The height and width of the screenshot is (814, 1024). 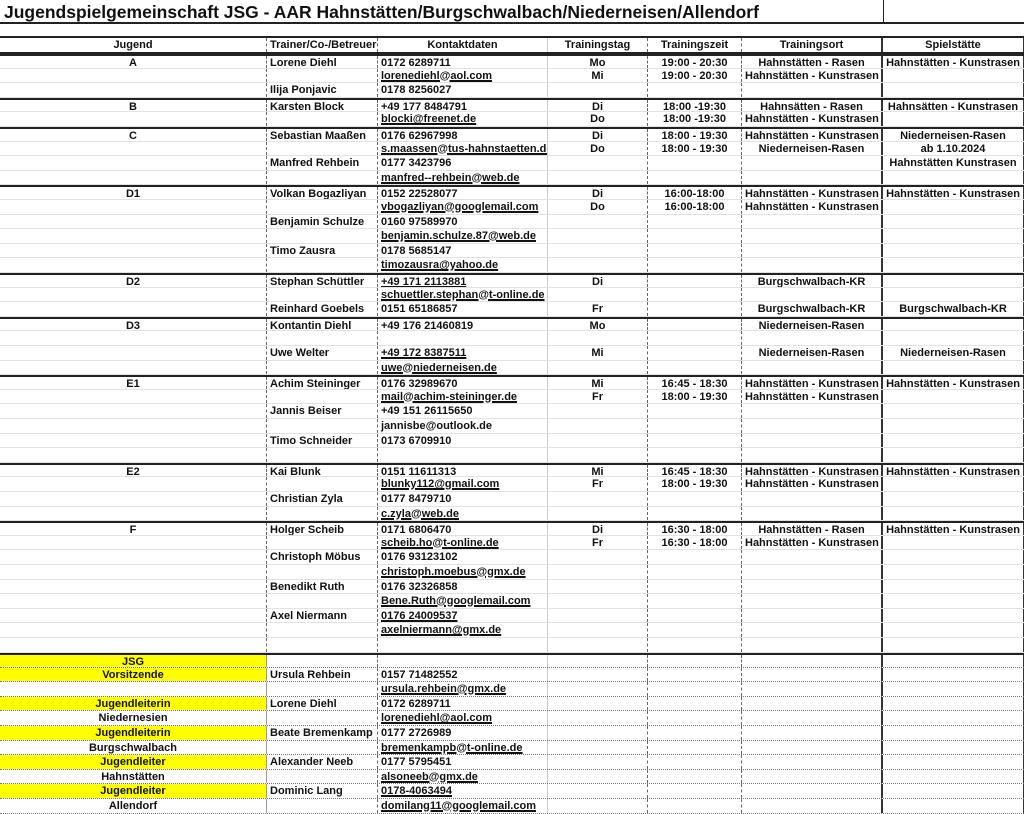 I want to click on kontakt-cell: blunky112@gmail.com, so click(x=463, y=484).